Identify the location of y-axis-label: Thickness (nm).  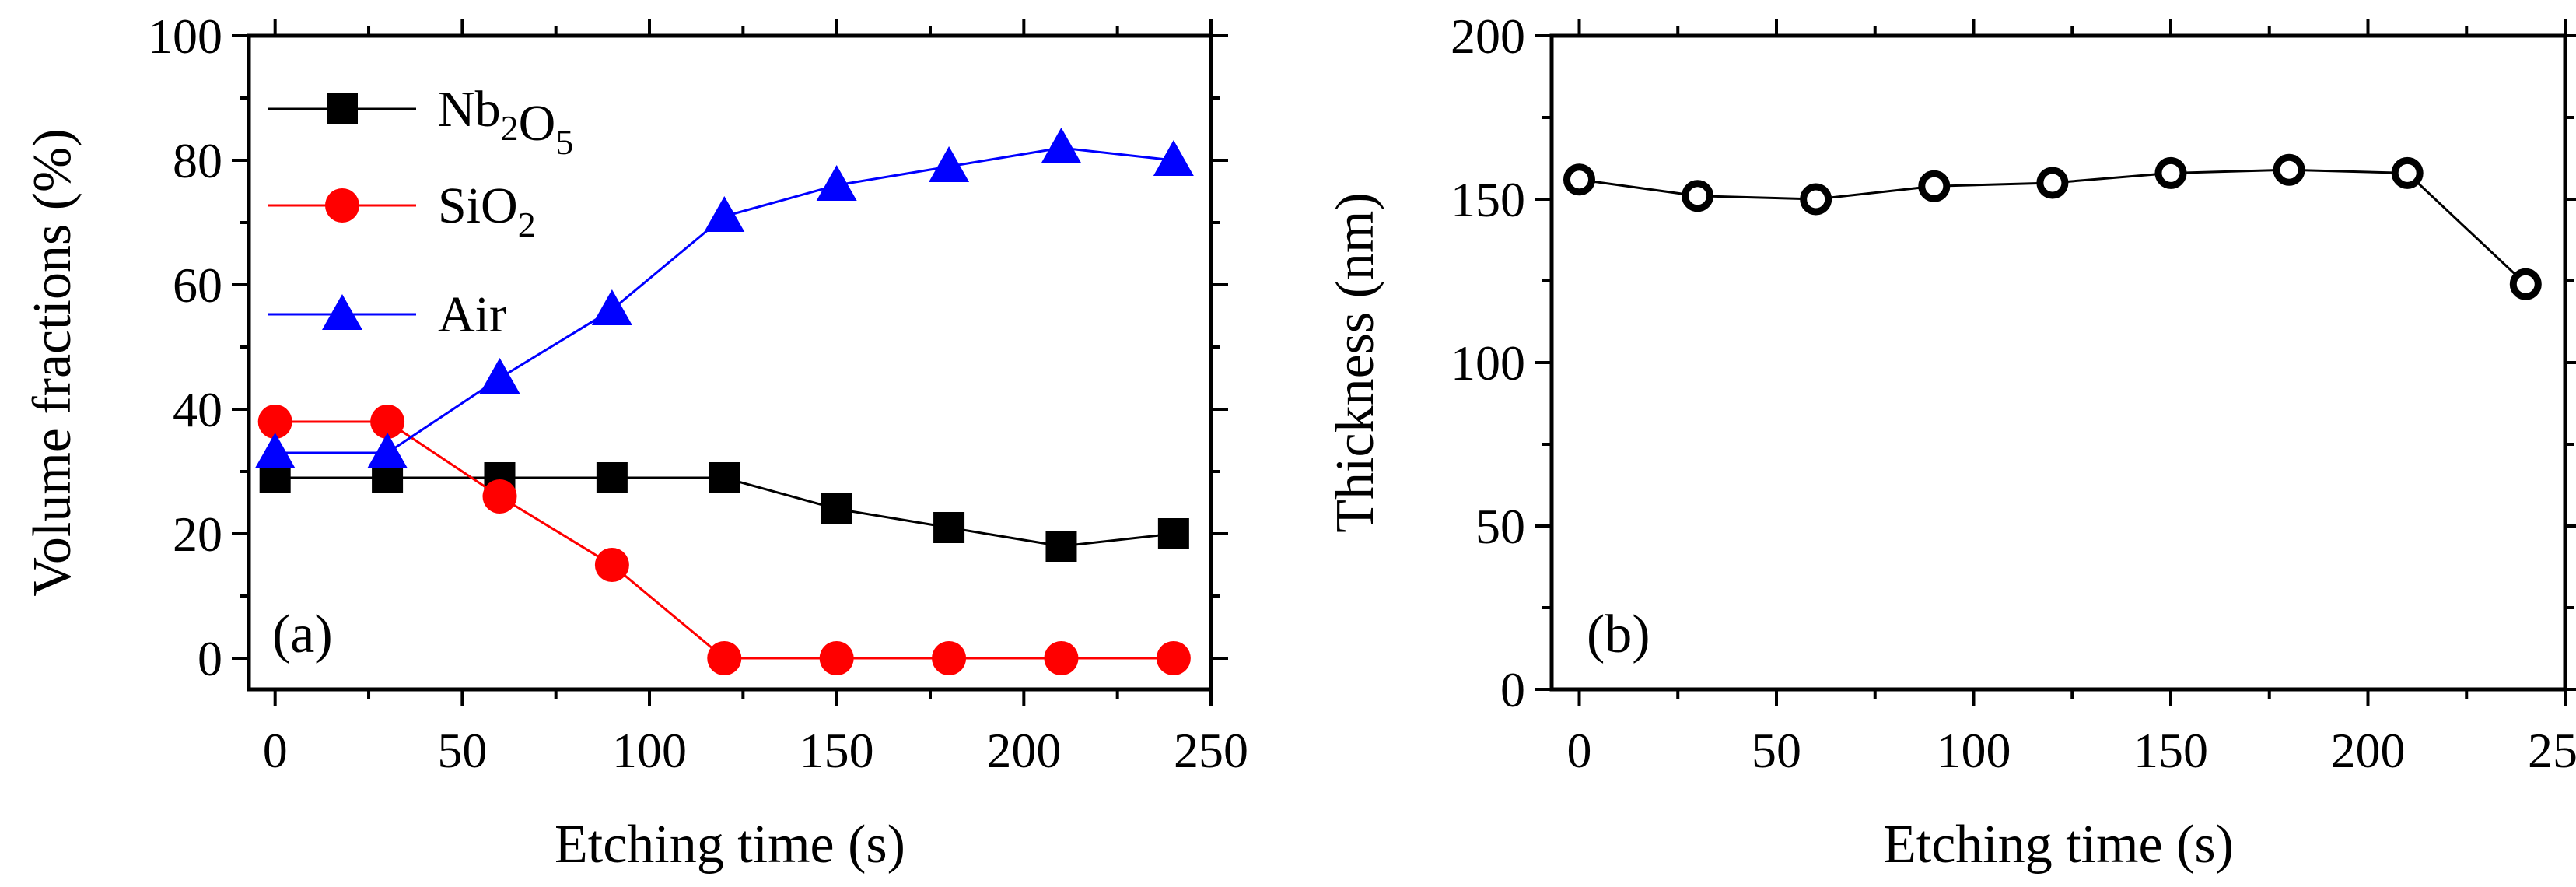
(1355, 362).